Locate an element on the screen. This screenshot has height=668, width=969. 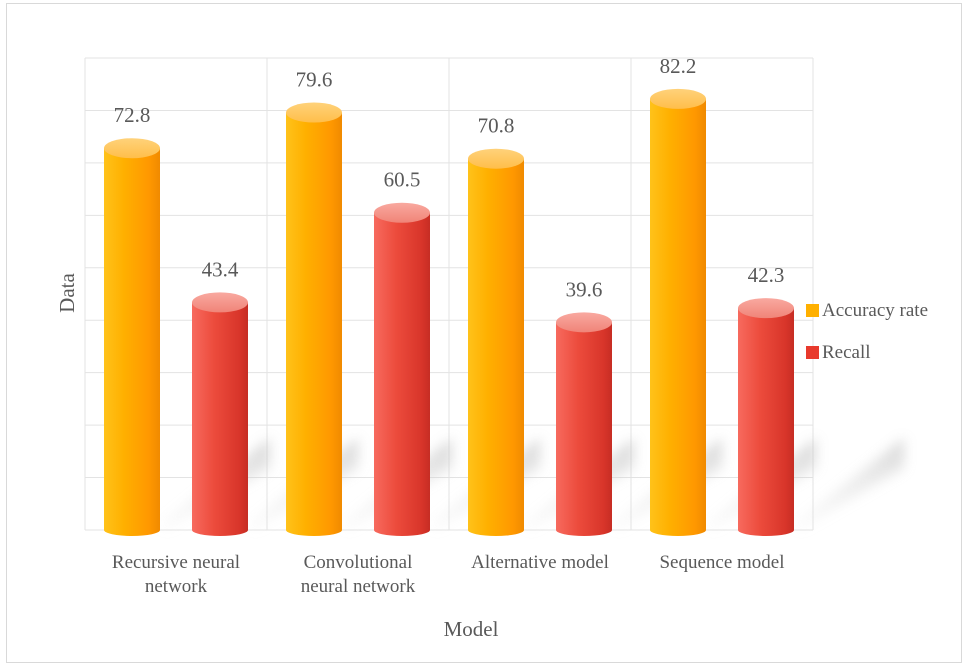
x-tick-label: neural network is located at coordinates (358, 586).